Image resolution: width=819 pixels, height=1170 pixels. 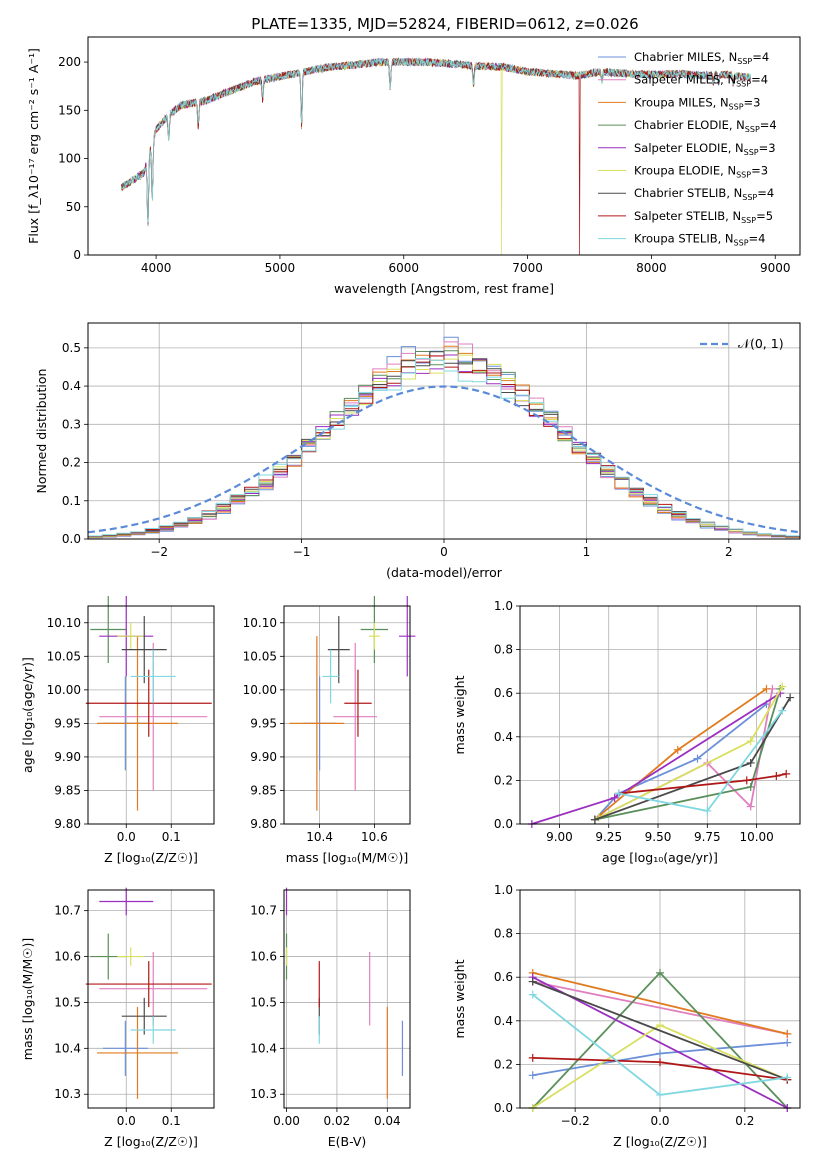 I want to click on y-tick-label: 9.85, so click(x=67, y=790).